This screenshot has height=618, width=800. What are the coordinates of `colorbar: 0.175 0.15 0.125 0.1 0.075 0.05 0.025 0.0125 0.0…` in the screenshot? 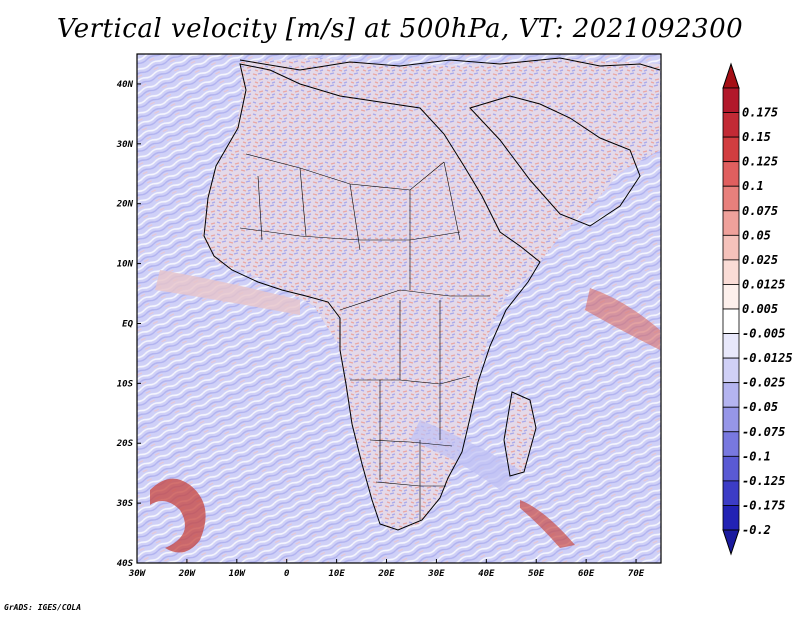 It's located at (757, 309).